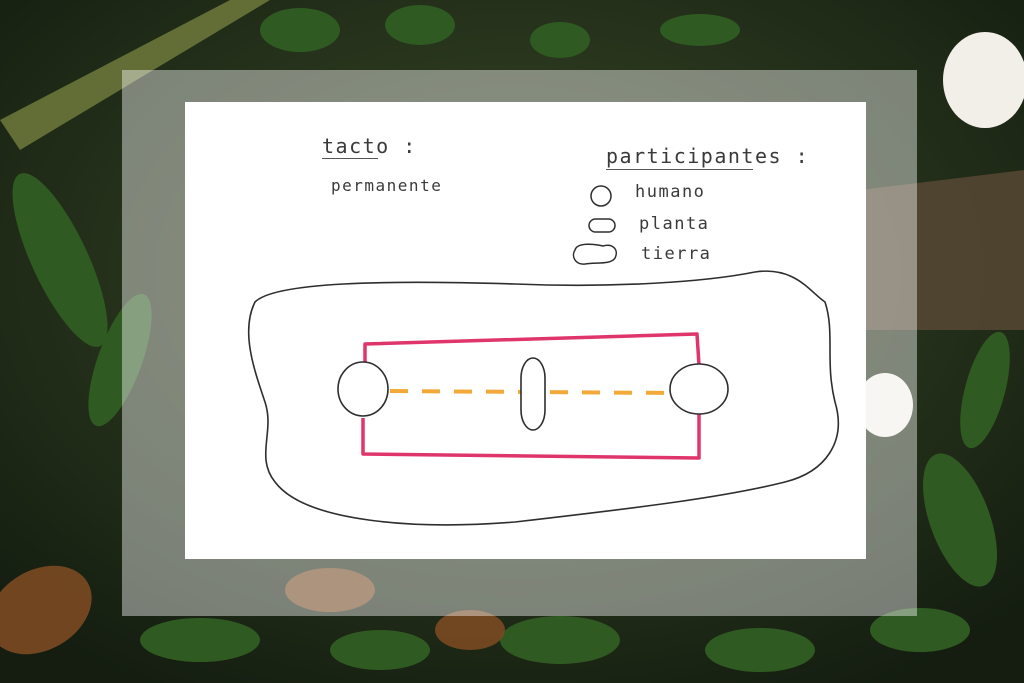 Image resolution: width=1024 pixels, height=683 pixels. I want to click on title-underline, so click(350, 158).